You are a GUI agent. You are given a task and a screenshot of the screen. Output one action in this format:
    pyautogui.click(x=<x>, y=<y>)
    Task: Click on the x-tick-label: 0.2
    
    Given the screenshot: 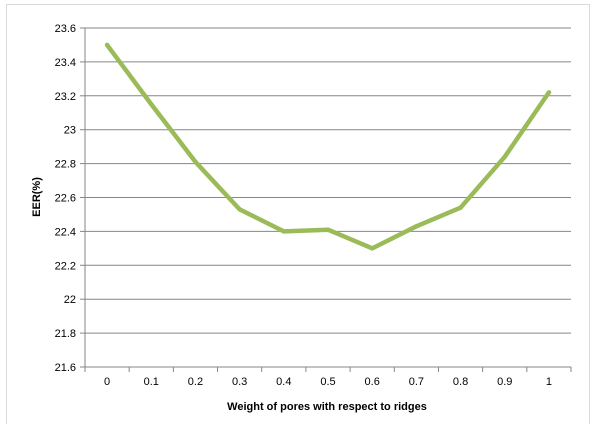 What is the action you would take?
    pyautogui.click(x=195, y=382)
    